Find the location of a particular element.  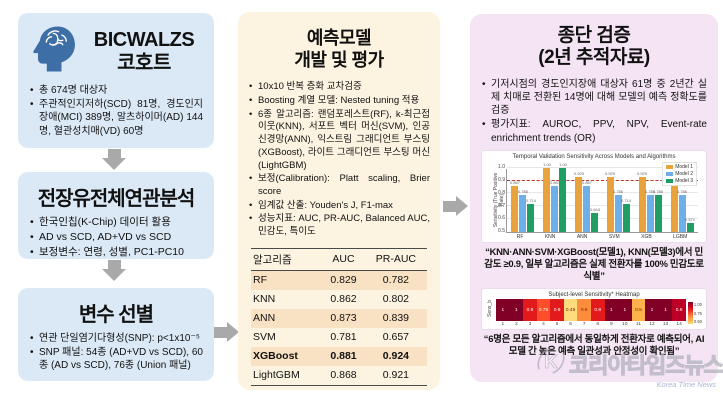

header-pr-auc: PR-AUC is located at coordinates (395, 259).